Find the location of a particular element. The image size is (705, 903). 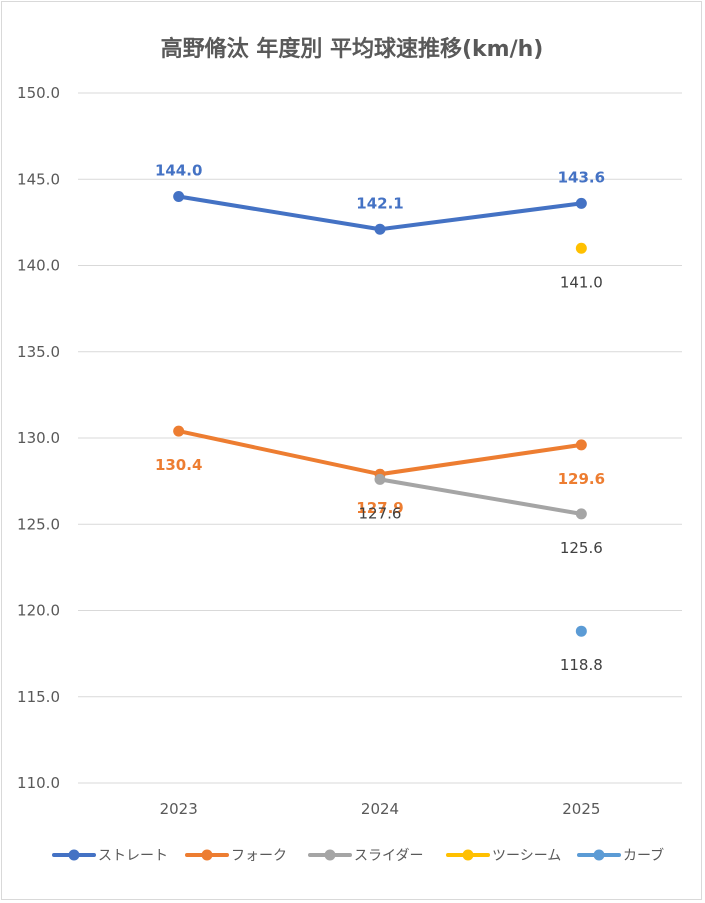

y-tick-label: 125.0 is located at coordinates (38, 524).